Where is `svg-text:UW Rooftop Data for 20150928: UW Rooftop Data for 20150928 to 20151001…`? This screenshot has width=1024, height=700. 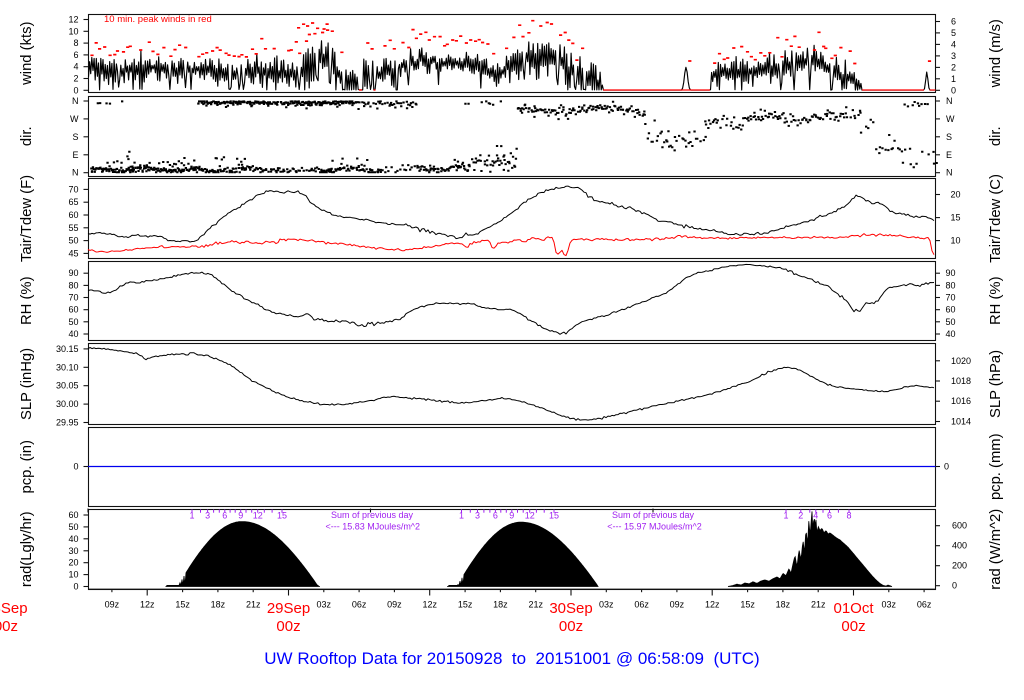
svg-text:UW Rooftop Data for 20150928: UW Rooftop Data for 20150928 to 20151001… is located at coordinates (511, 658).